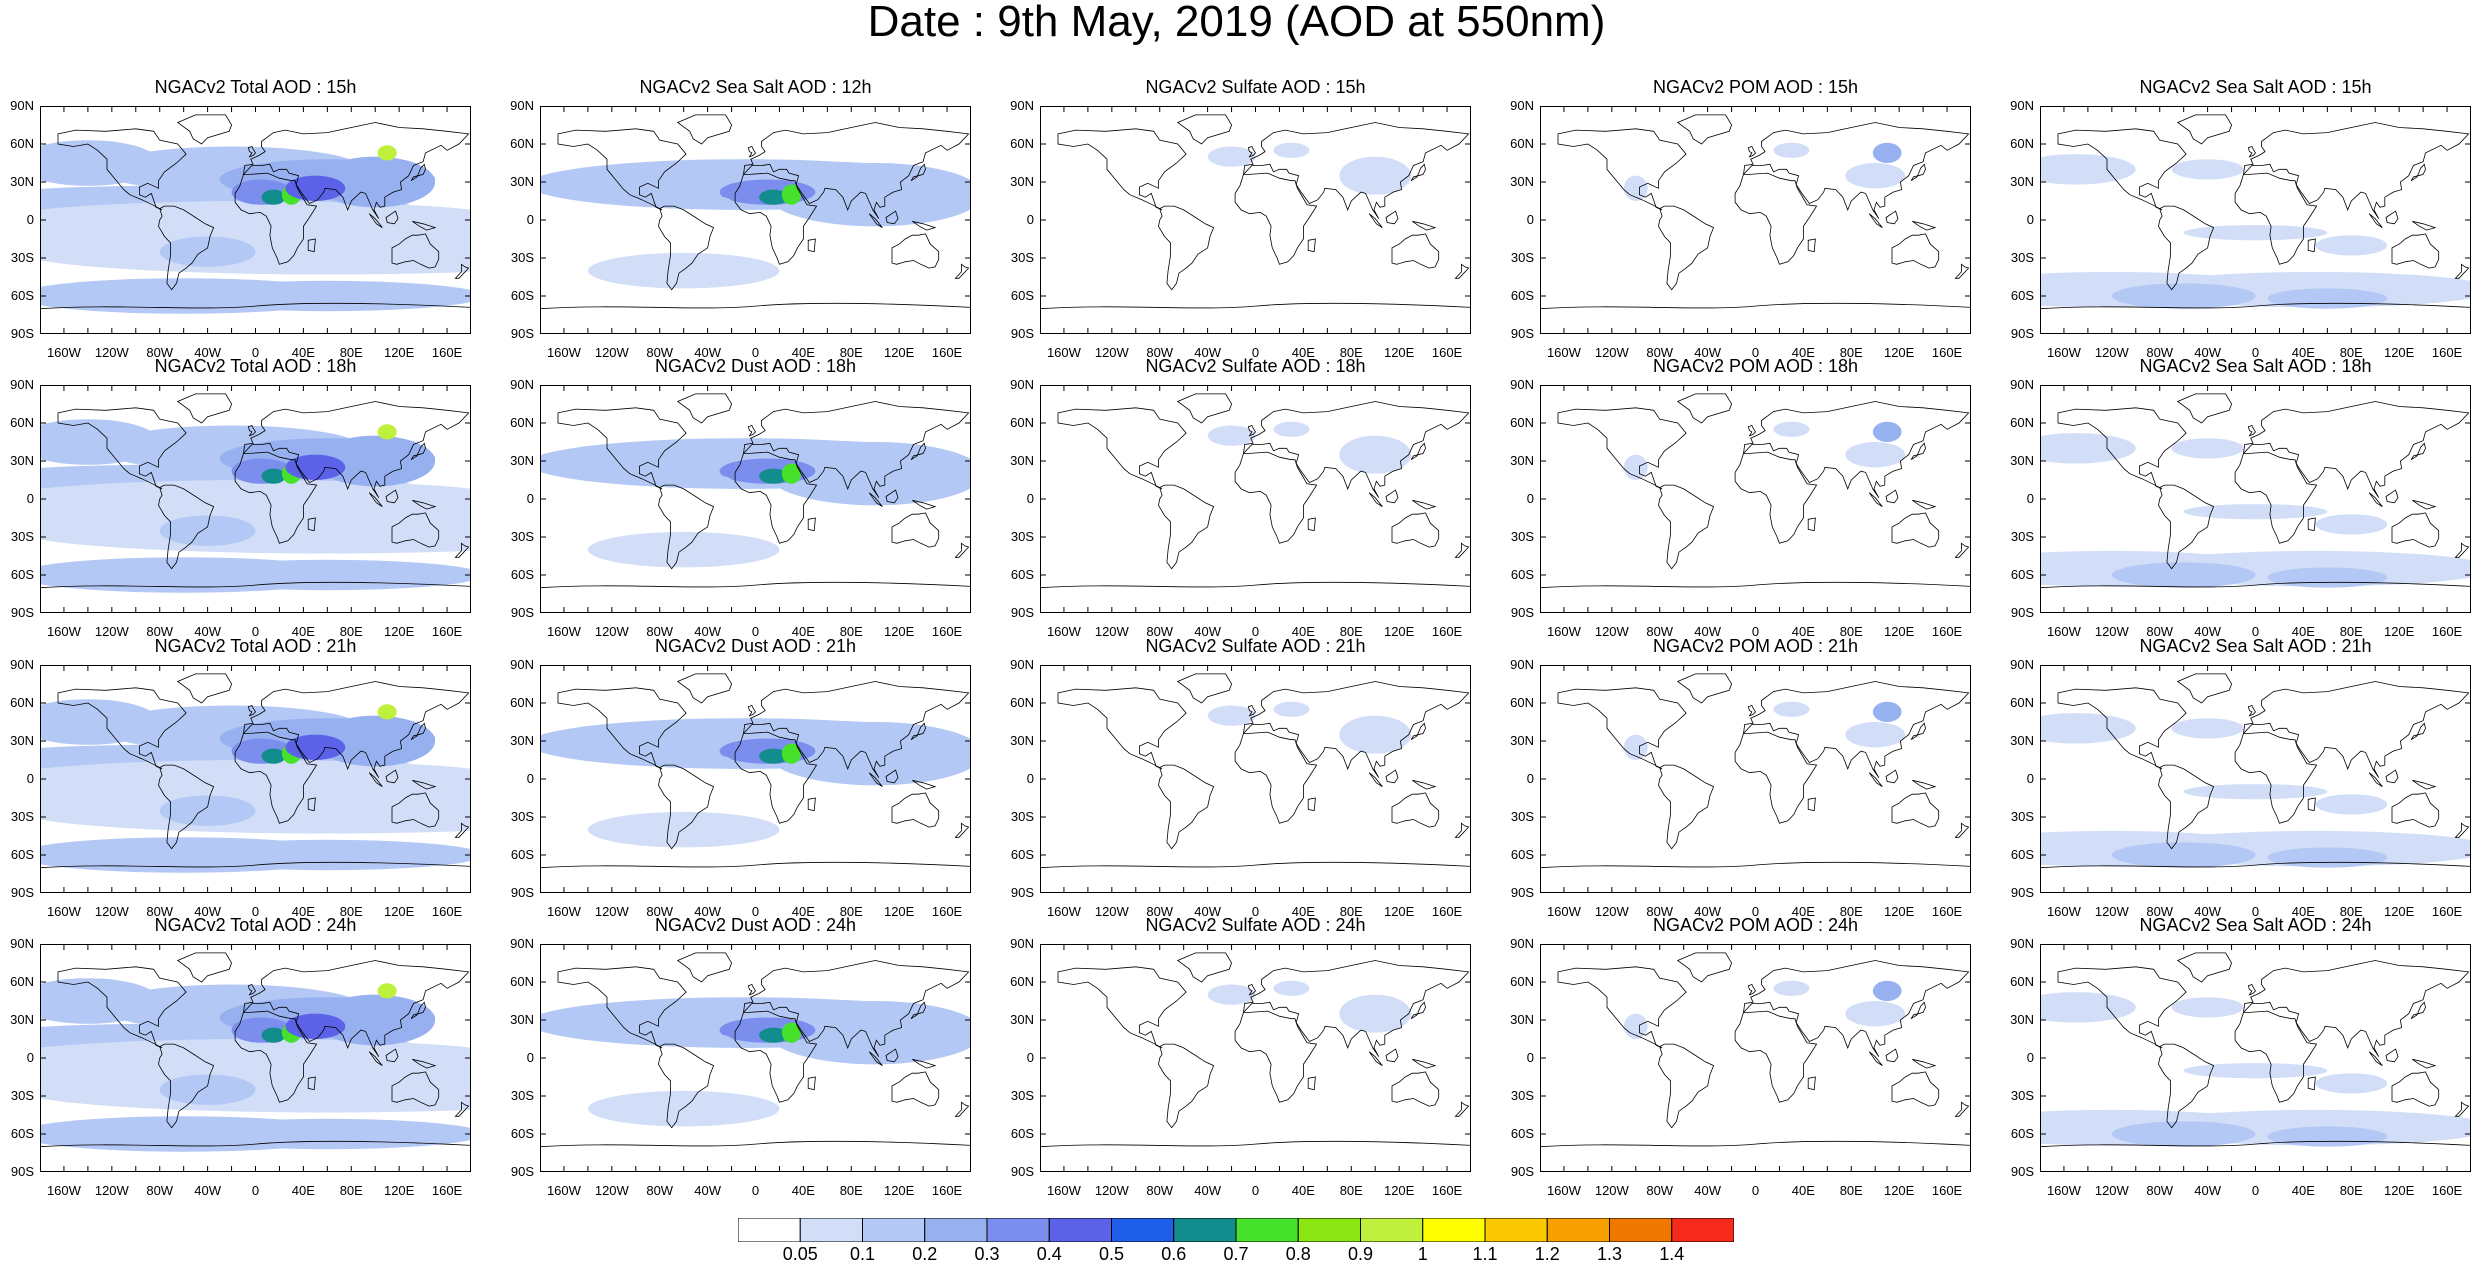 This screenshot has width=2473, height=1264. What do you see at coordinates (803, 631) in the screenshot?
I see `lon-tick-label: 40E` at bounding box center [803, 631].